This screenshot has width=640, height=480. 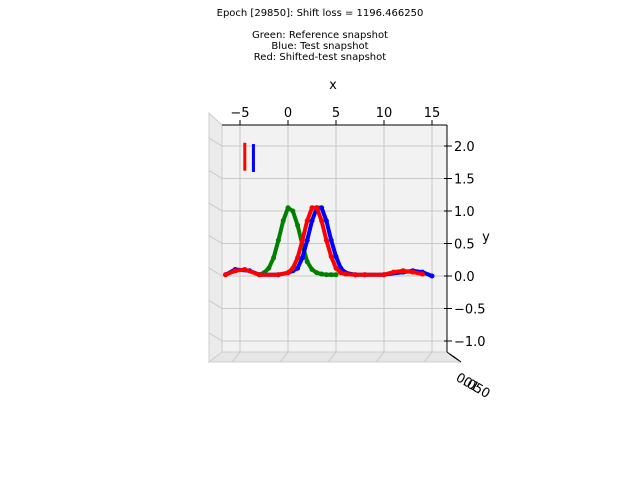 What do you see at coordinates (249, 157) in the screenshot?
I see `marker-lines` at bounding box center [249, 157].